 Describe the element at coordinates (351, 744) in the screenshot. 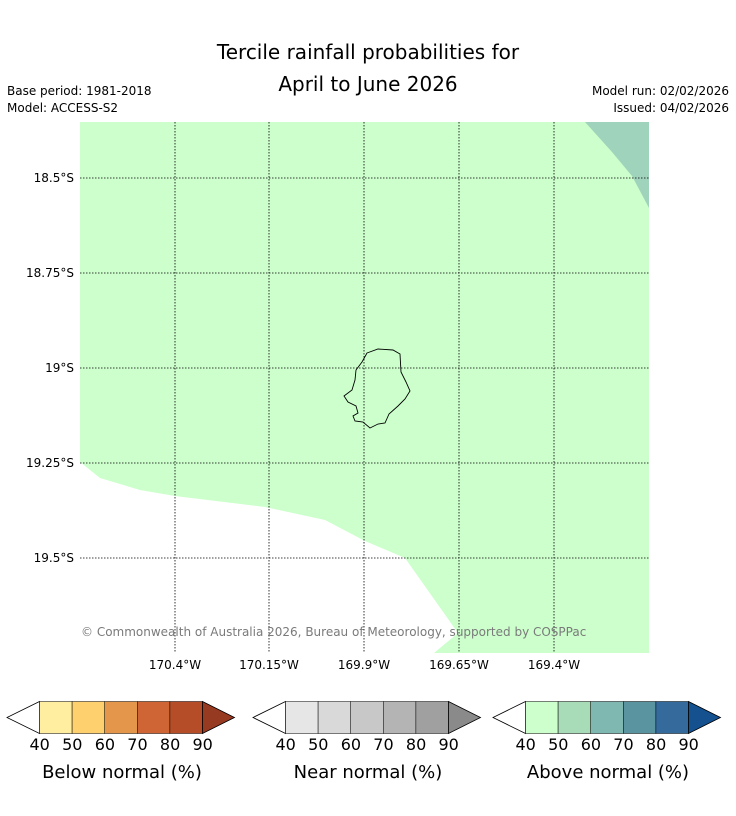

I see `near-normal-tick-label: 60` at that location.